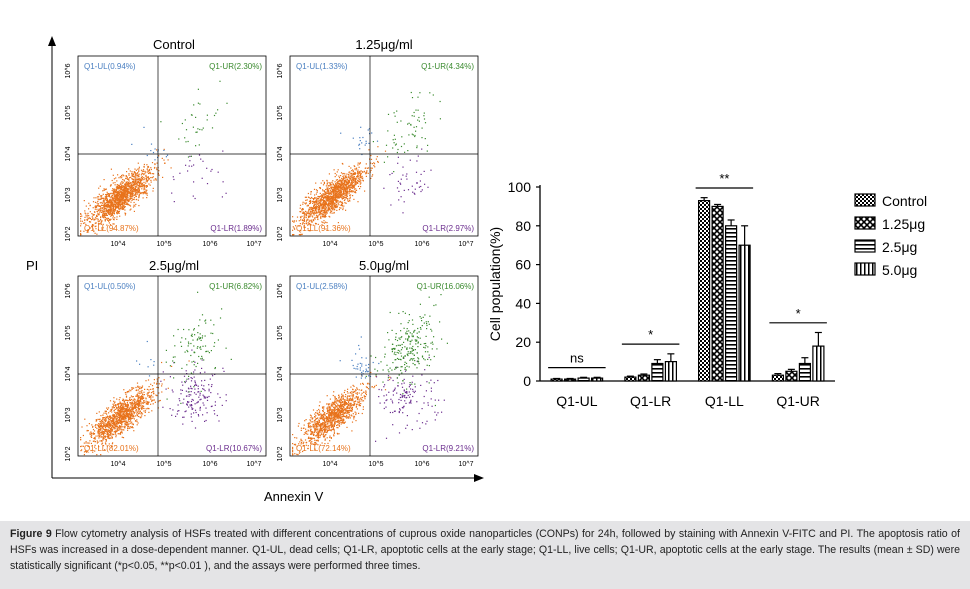  I want to click on quadrant-lr-label: Q1-LR(1.89%), so click(236, 228).